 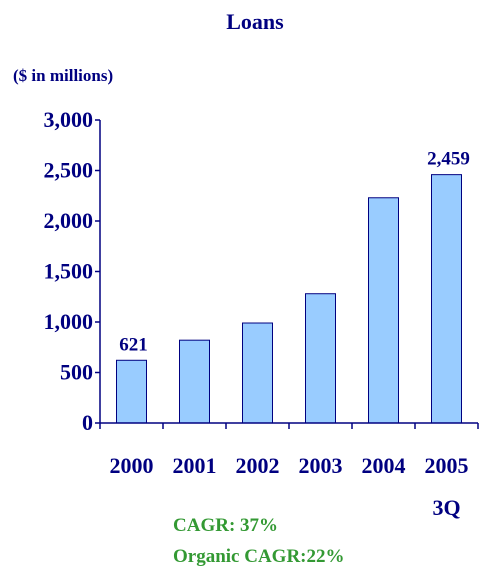 What do you see at coordinates (257, 373) in the screenshot?
I see `bar-2002` at bounding box center [257, 373].